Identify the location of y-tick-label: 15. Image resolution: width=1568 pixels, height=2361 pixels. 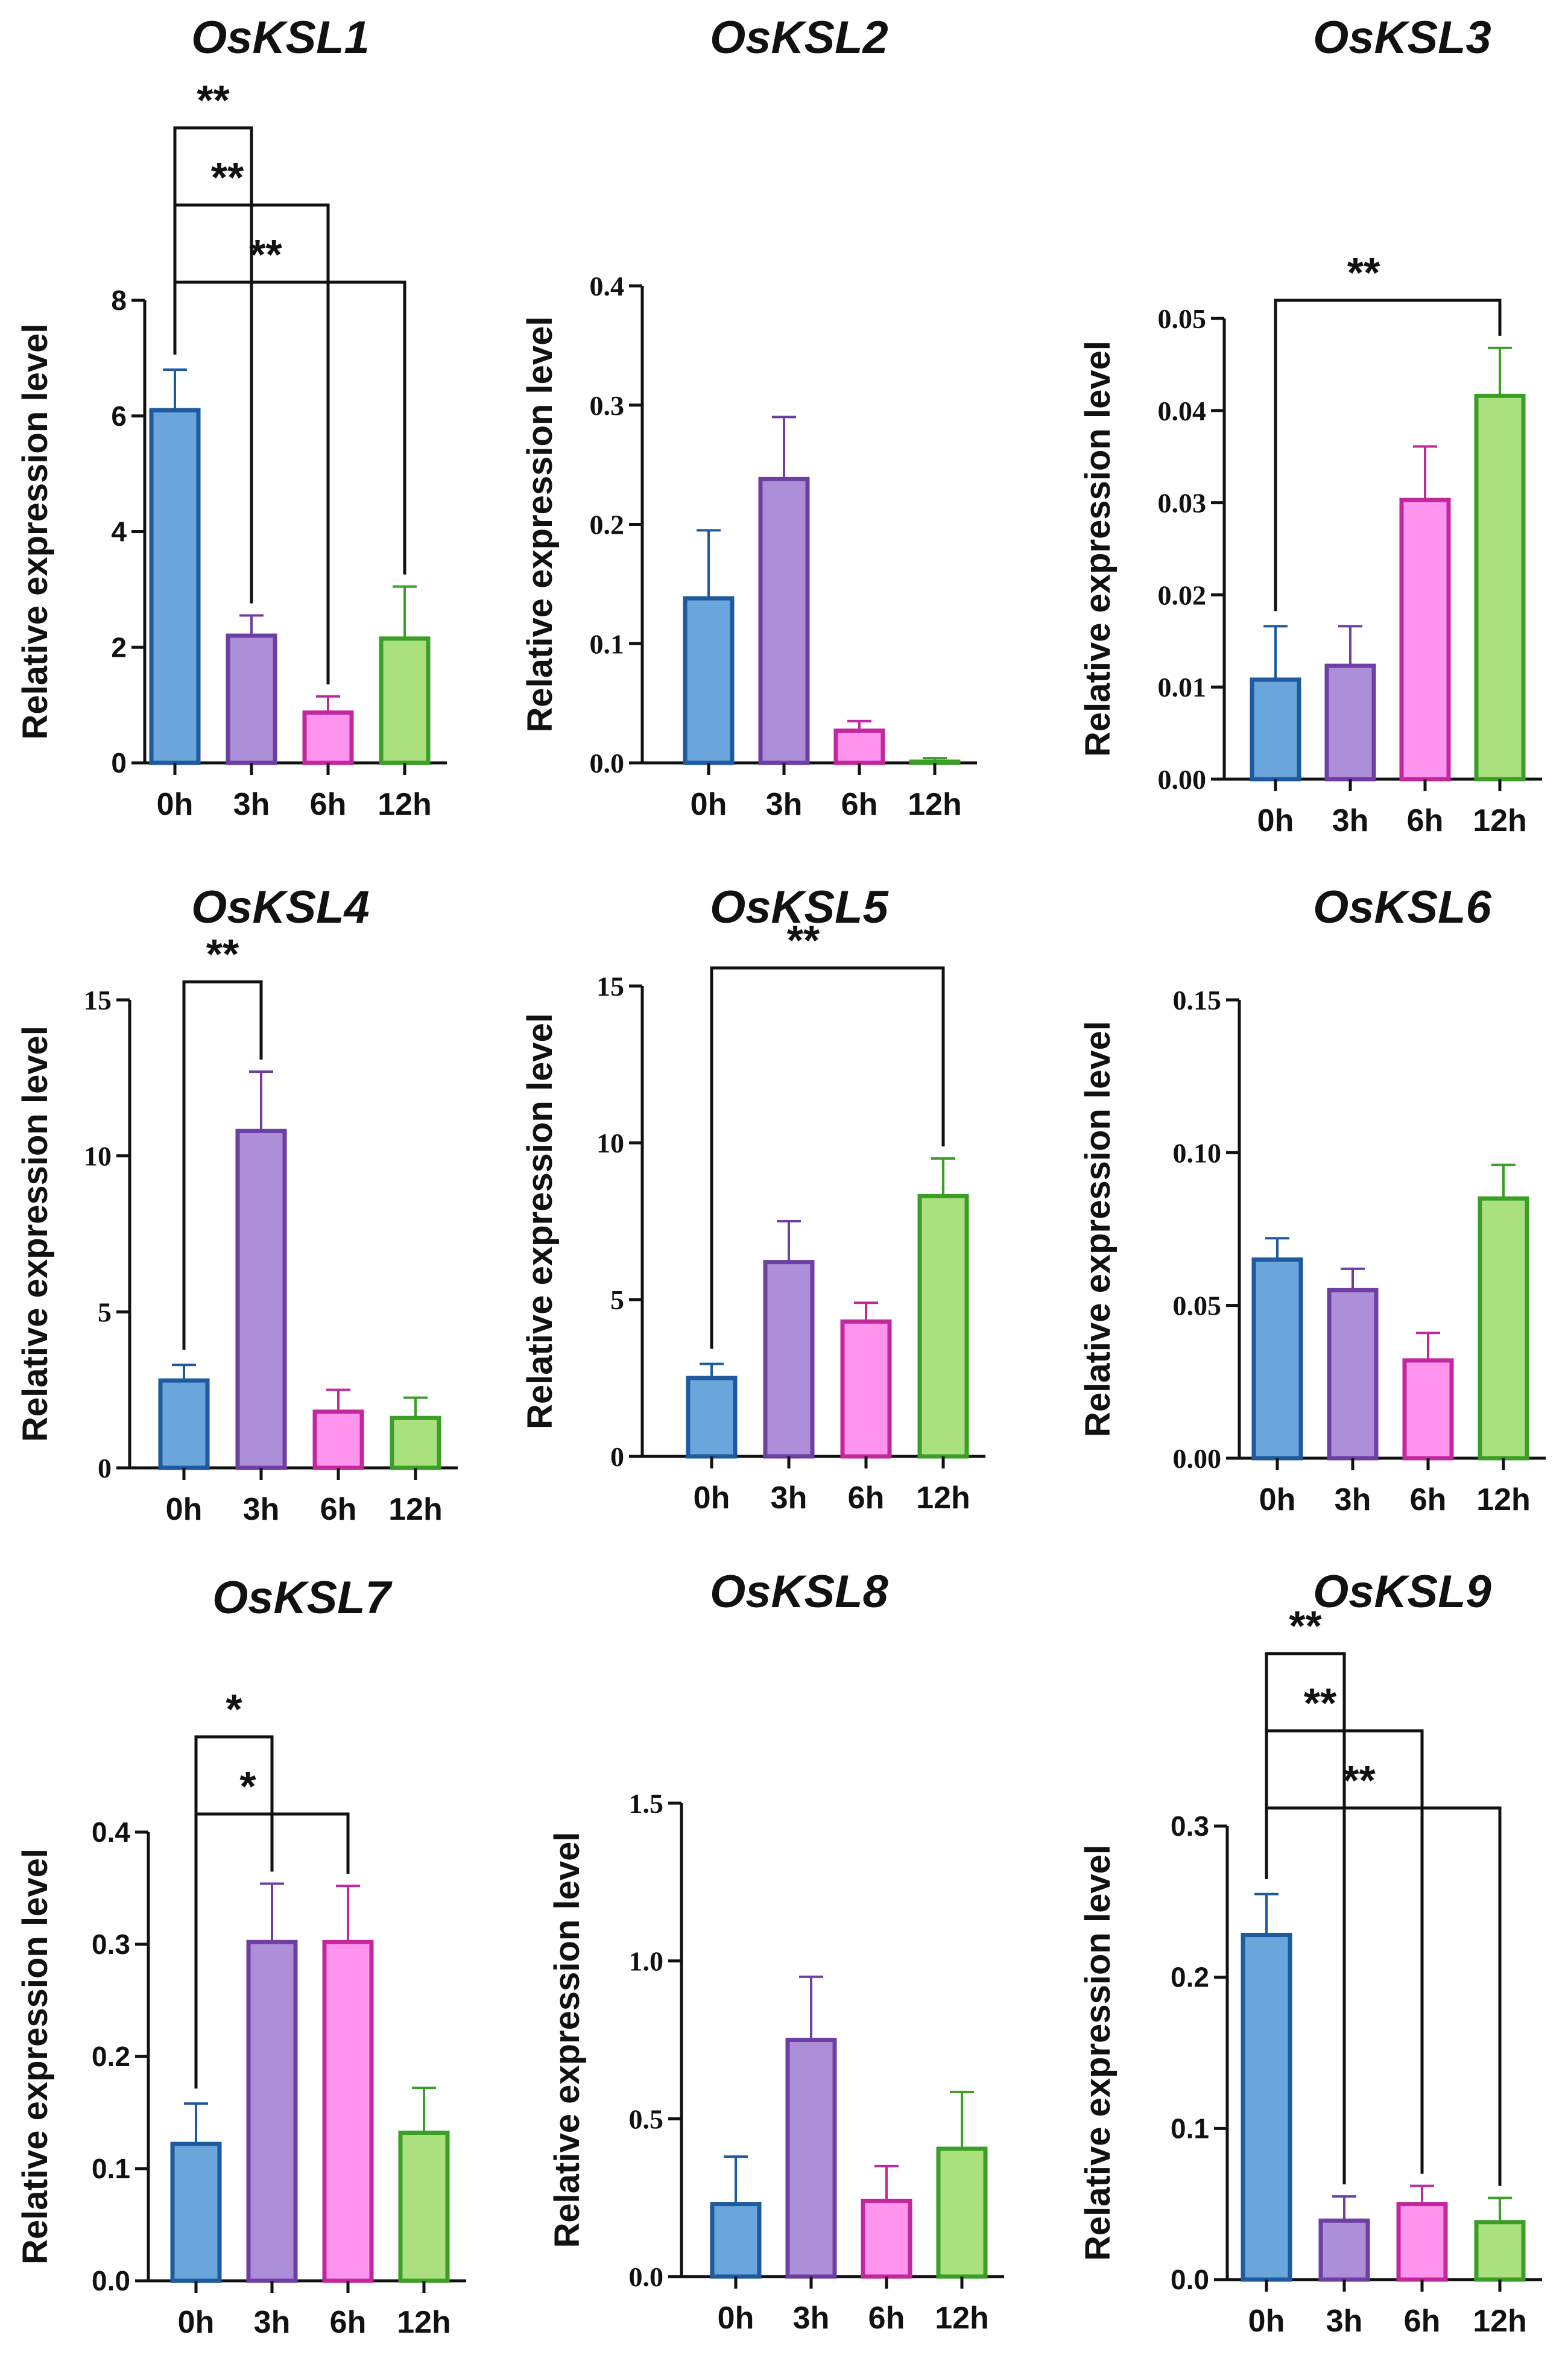
(98, 1000).